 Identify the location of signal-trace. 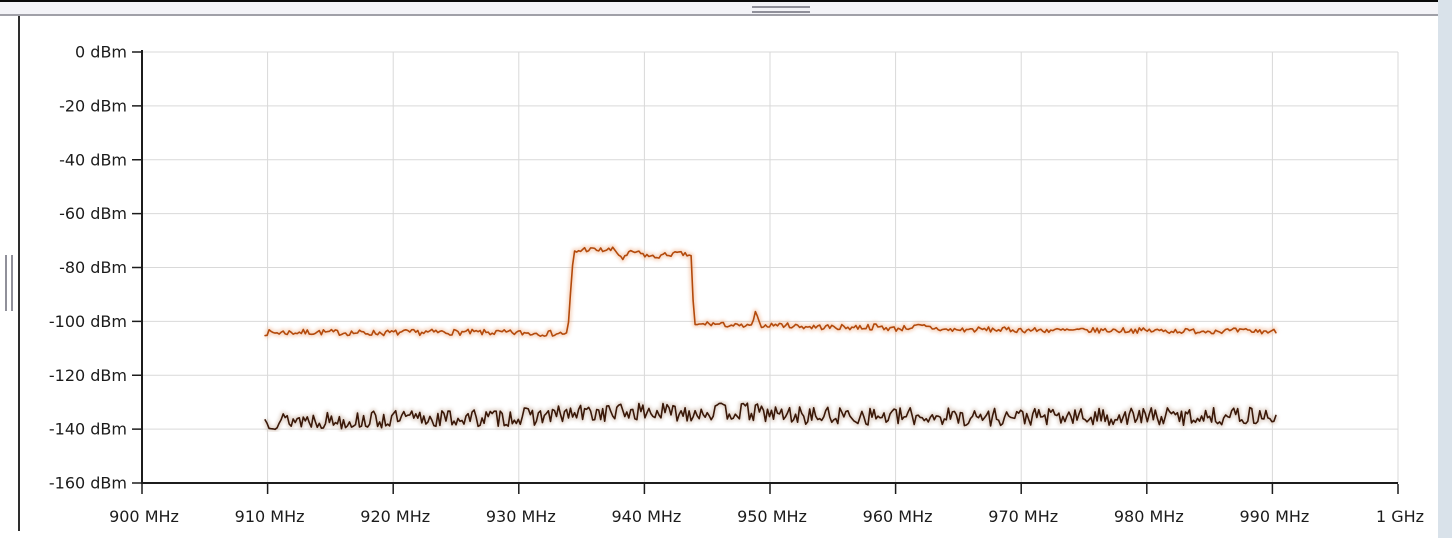
(770, 291).